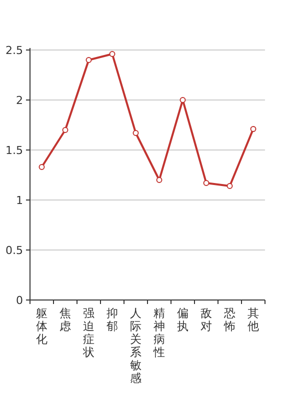  What do you see at coordinates (136, 345) in the screenshot?
I see `x-tick-label: 人际关系敏感` at bounding box center [136, 345].